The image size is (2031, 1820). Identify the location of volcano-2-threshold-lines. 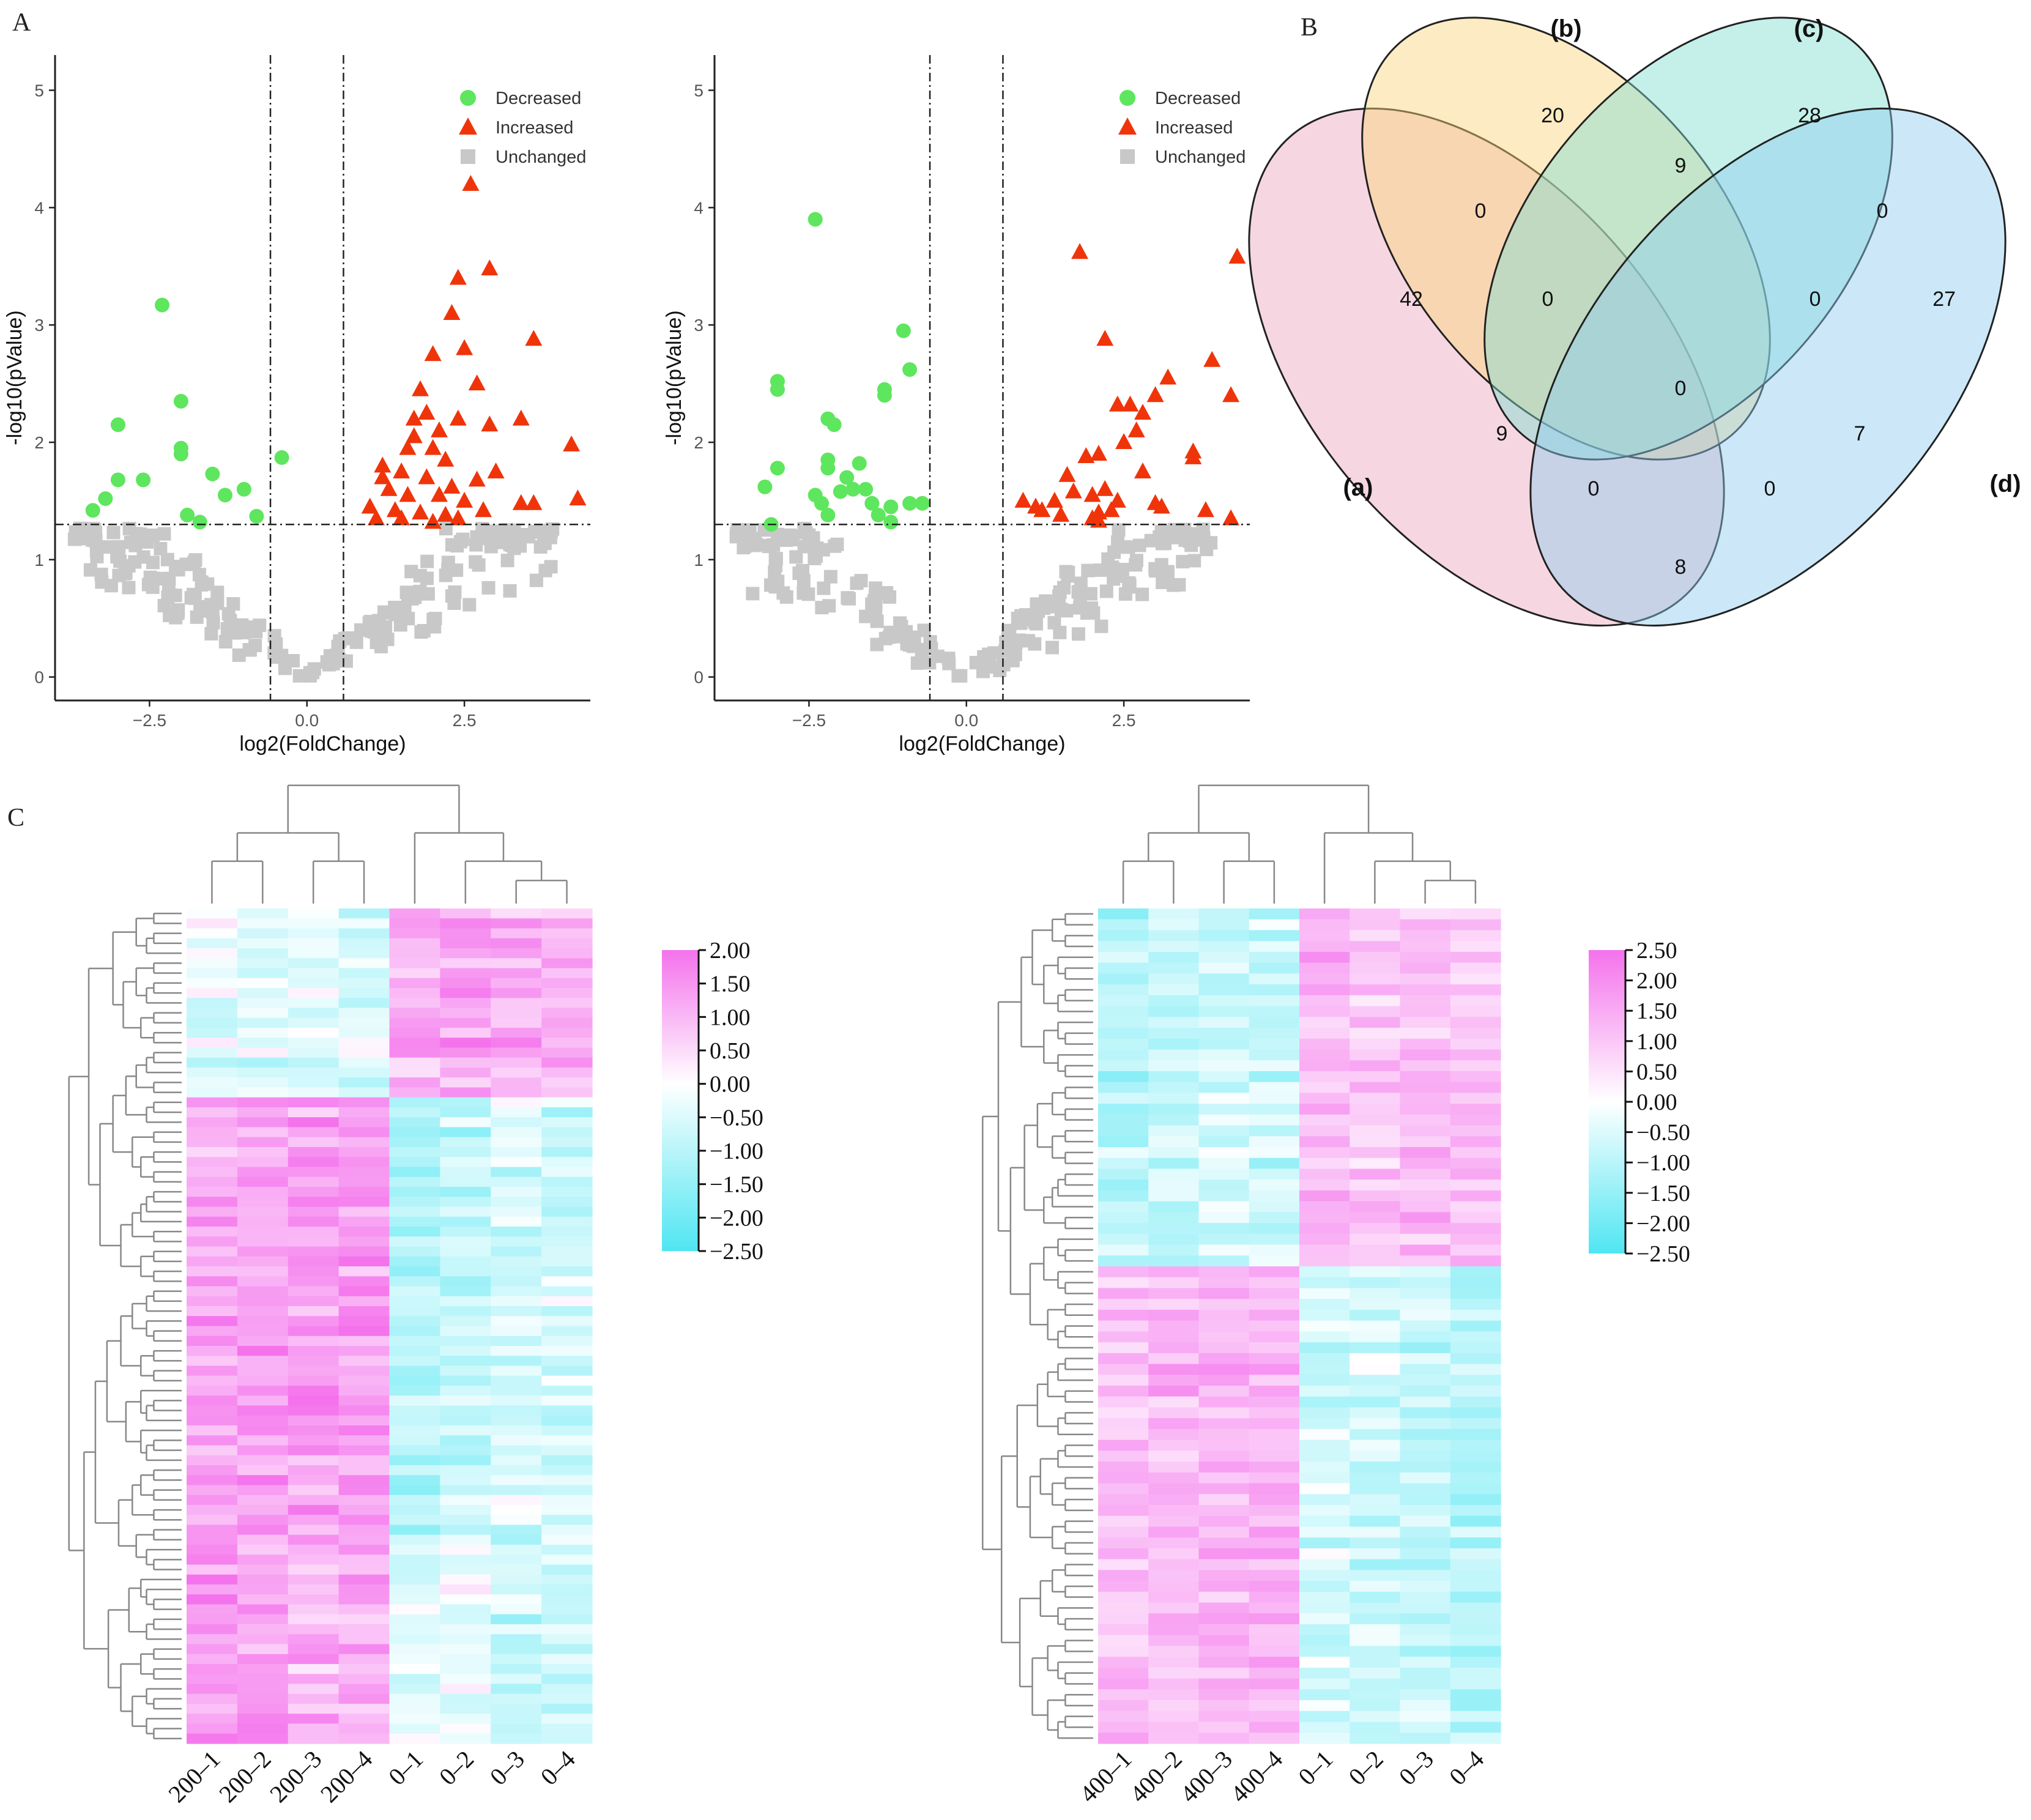
(982, 378).